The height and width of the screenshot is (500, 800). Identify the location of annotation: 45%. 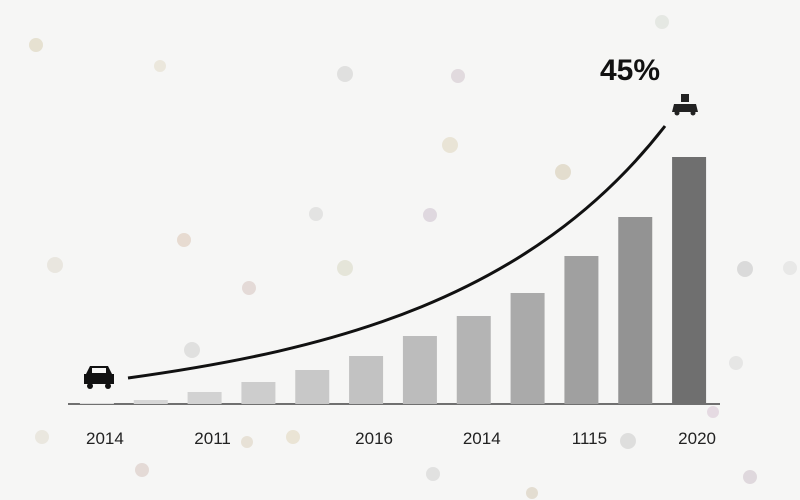
(630, 70).